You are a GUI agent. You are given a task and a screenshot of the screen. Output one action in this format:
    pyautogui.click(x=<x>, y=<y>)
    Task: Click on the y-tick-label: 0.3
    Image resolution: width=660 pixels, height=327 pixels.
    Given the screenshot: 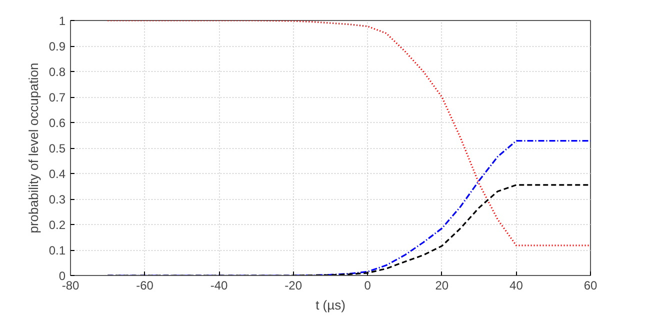 What is the action you would take?
    pyautogui.click(x=57, y=199)
    